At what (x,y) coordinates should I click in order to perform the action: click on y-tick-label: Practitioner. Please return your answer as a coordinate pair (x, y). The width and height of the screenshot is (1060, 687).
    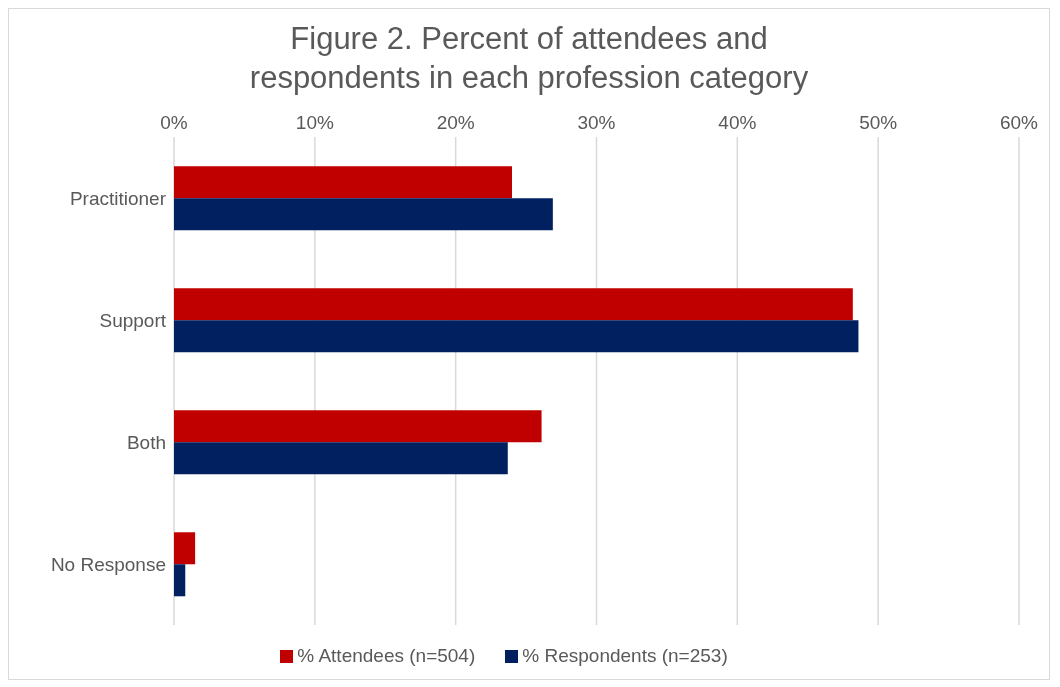
    Looking at the image, I should click on (118, 198).